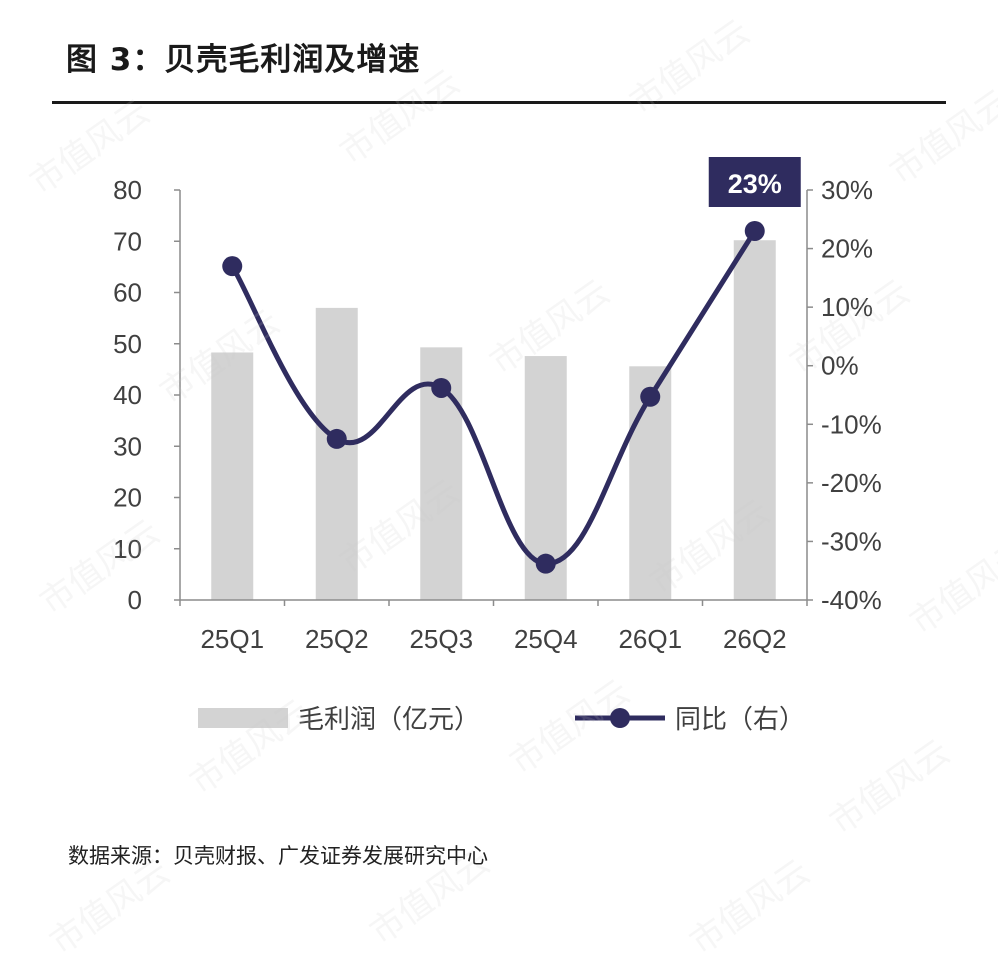 This screenshot has width=998, height=964. I want to click on left-tick-label: 60, so click(127, 293).